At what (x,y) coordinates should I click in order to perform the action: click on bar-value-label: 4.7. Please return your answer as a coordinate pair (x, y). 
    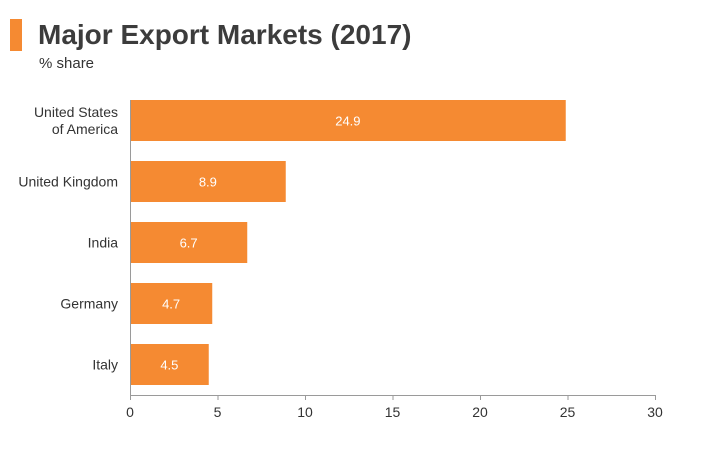
    Looking at the image, I should click on (171, 304).